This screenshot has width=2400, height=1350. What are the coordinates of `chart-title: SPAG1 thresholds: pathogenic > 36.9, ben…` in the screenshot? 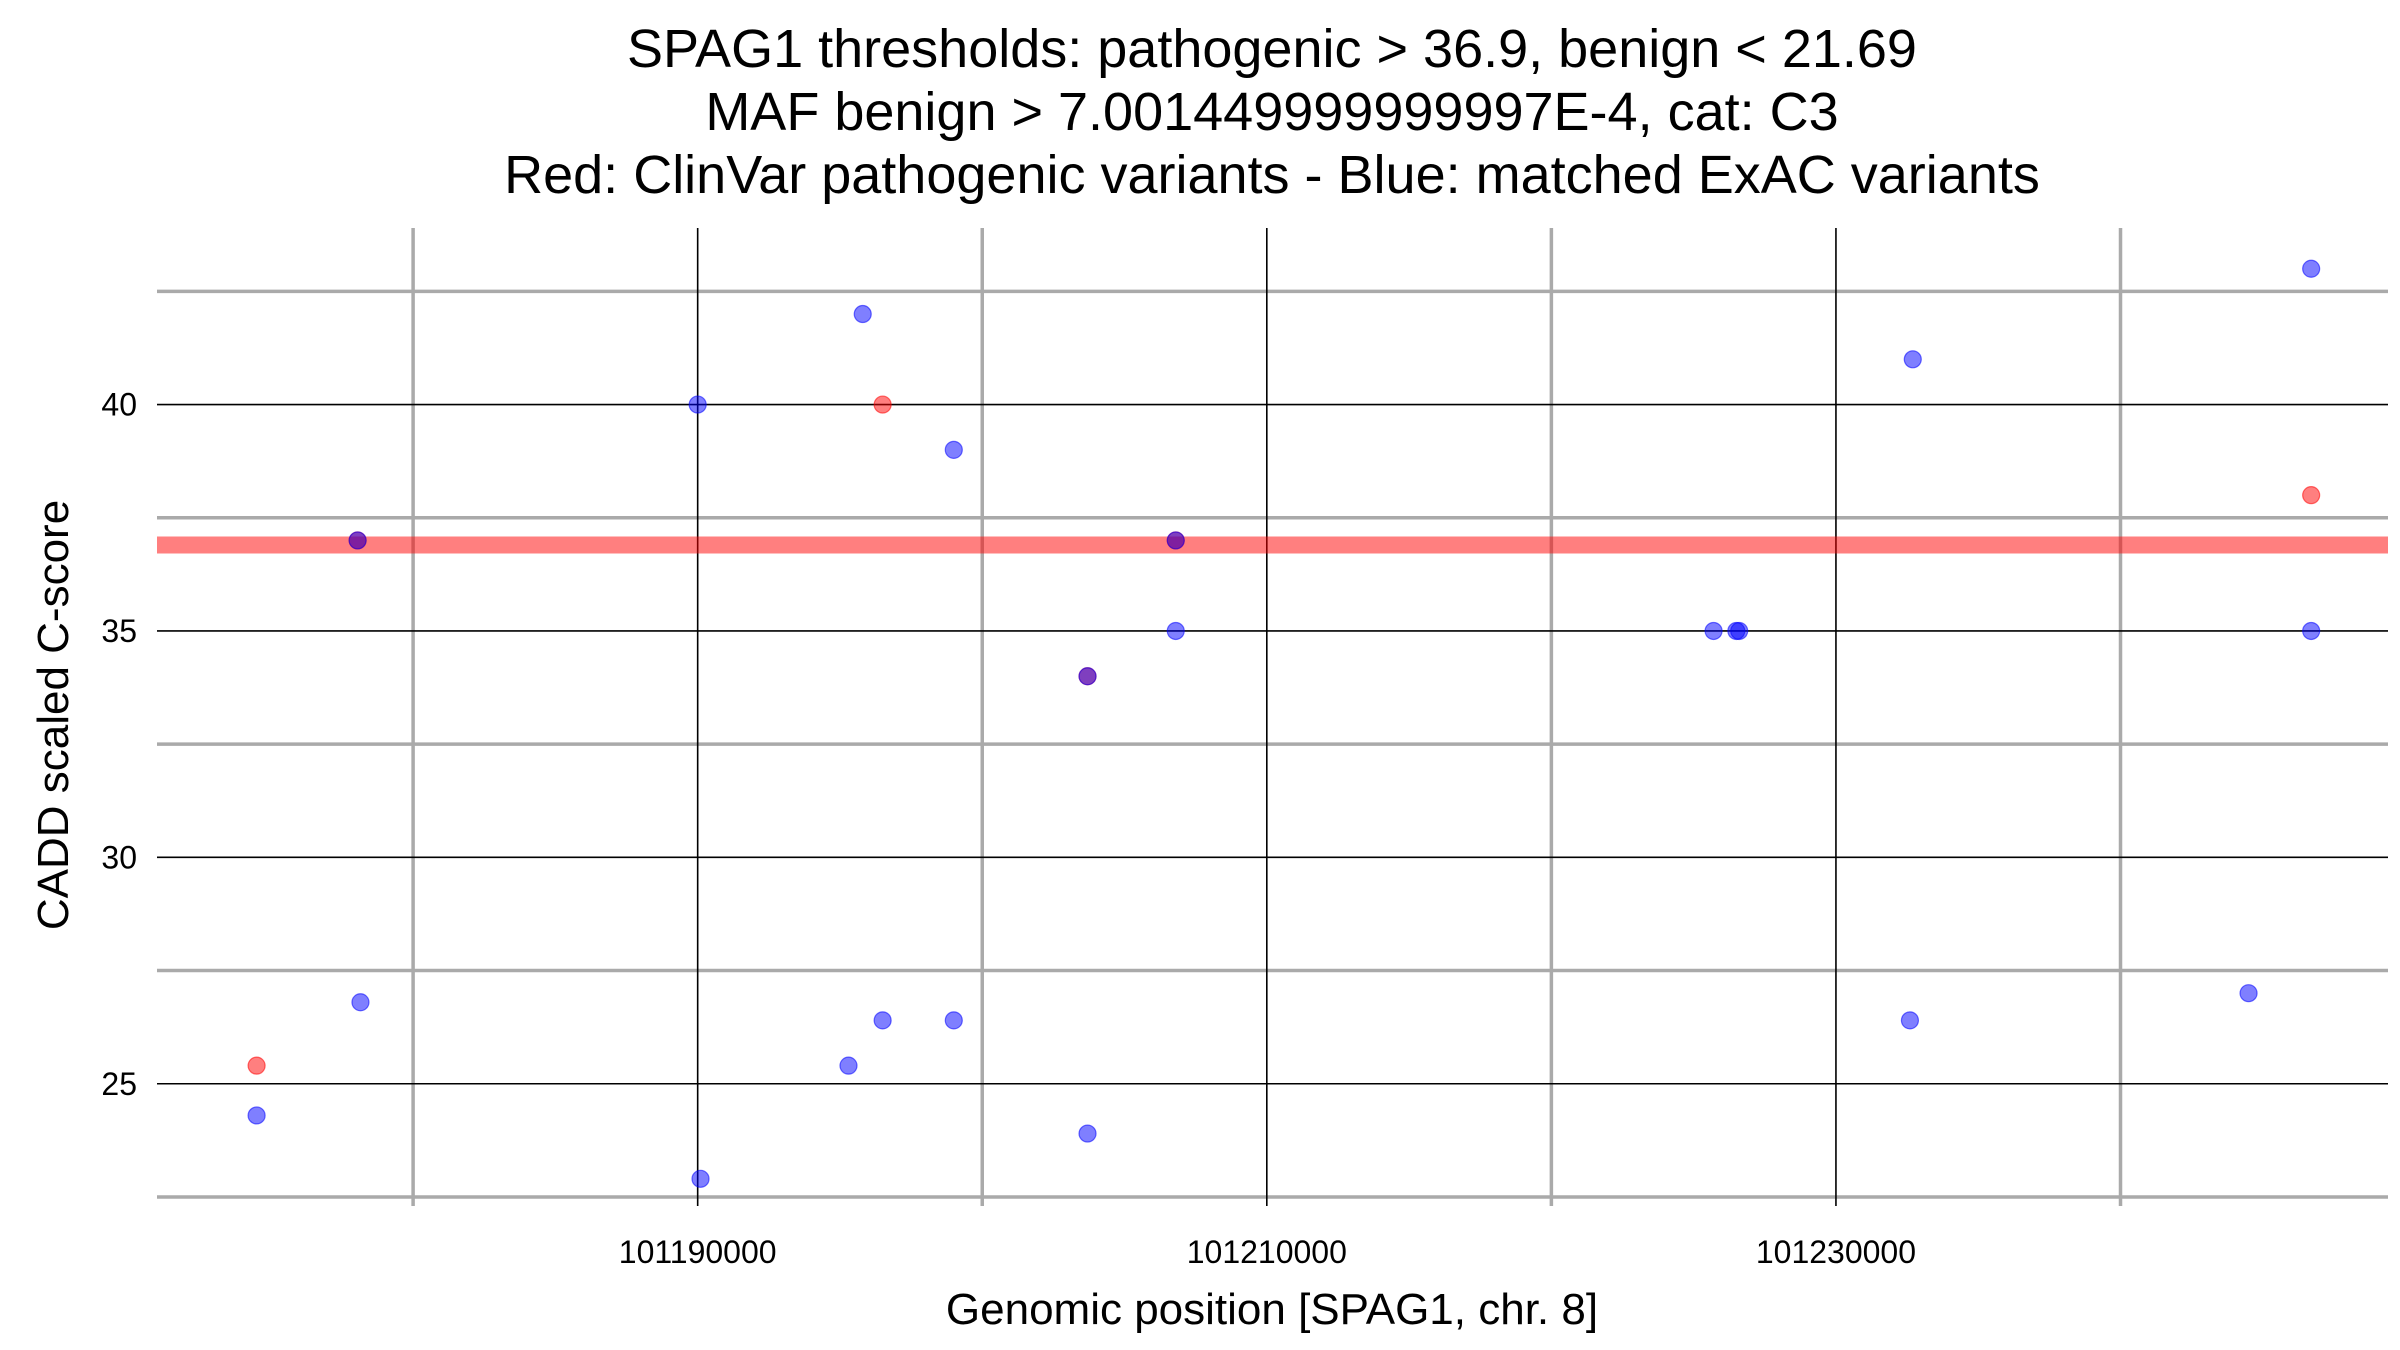 It's located at (1272, 112).